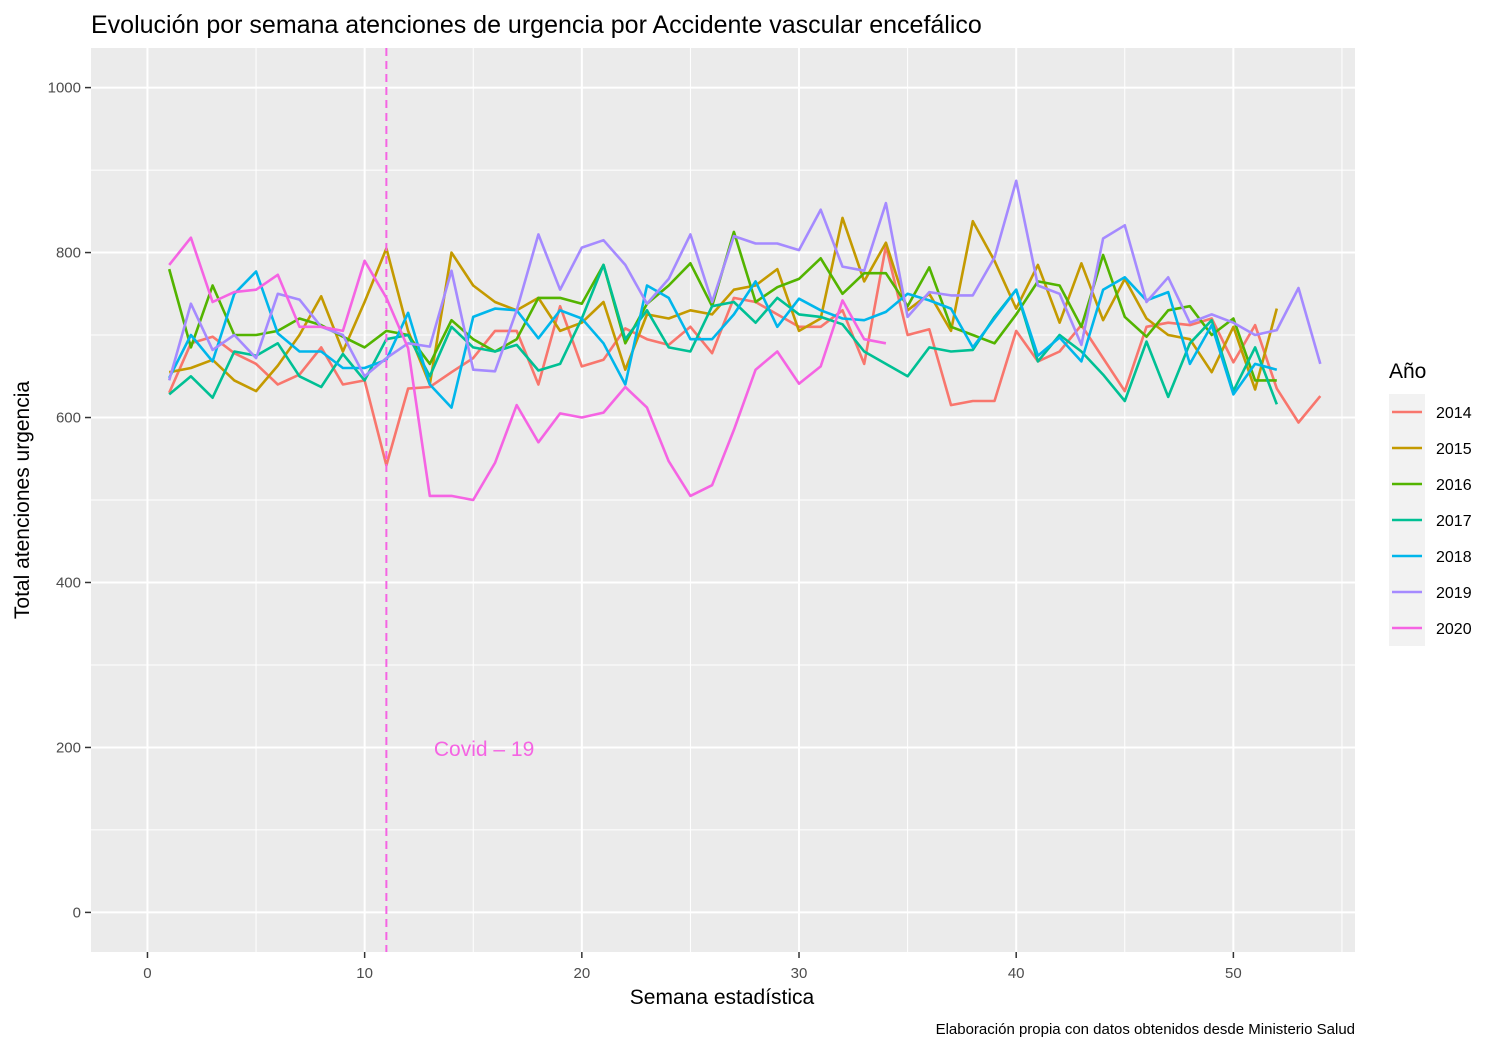 The width and height of the screenshot is (1500, 1055). I want to click on legend-label-2015: 2015, so click(1454, 449).